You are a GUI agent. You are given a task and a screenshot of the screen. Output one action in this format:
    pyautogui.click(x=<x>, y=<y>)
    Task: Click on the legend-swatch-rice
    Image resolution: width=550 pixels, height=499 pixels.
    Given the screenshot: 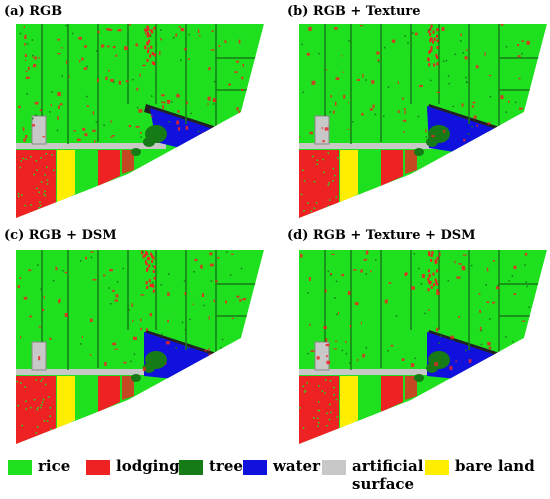 What is the action you would take?
    pyautogui.click(x=20, y=467)
    